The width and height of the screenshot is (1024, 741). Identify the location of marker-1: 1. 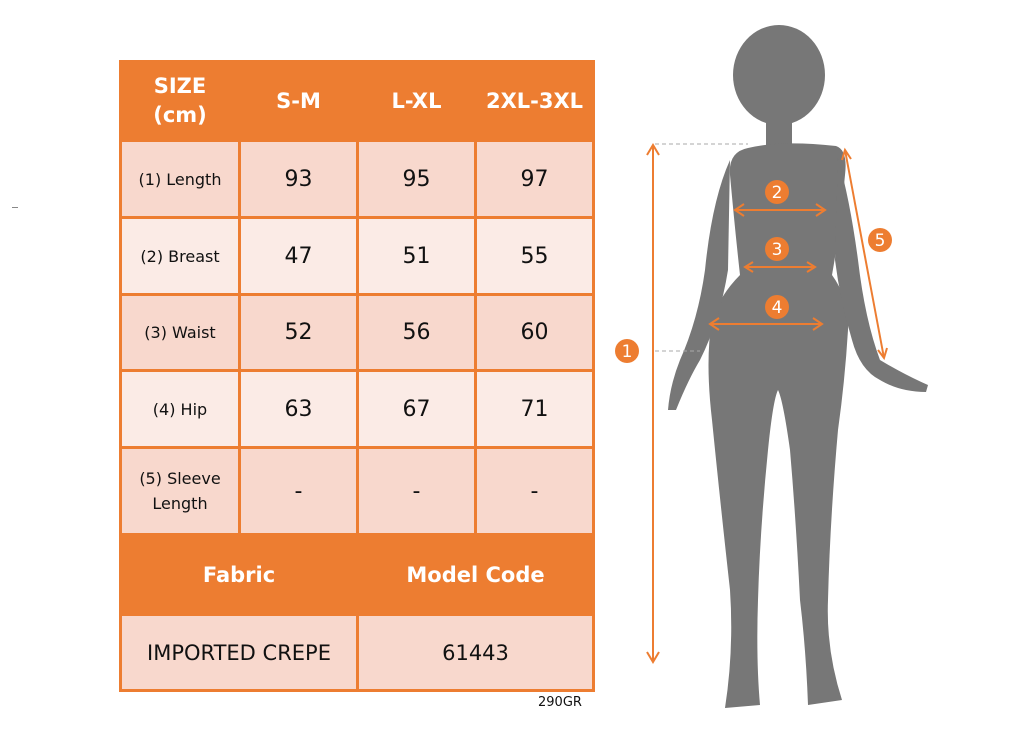
(627, 351).